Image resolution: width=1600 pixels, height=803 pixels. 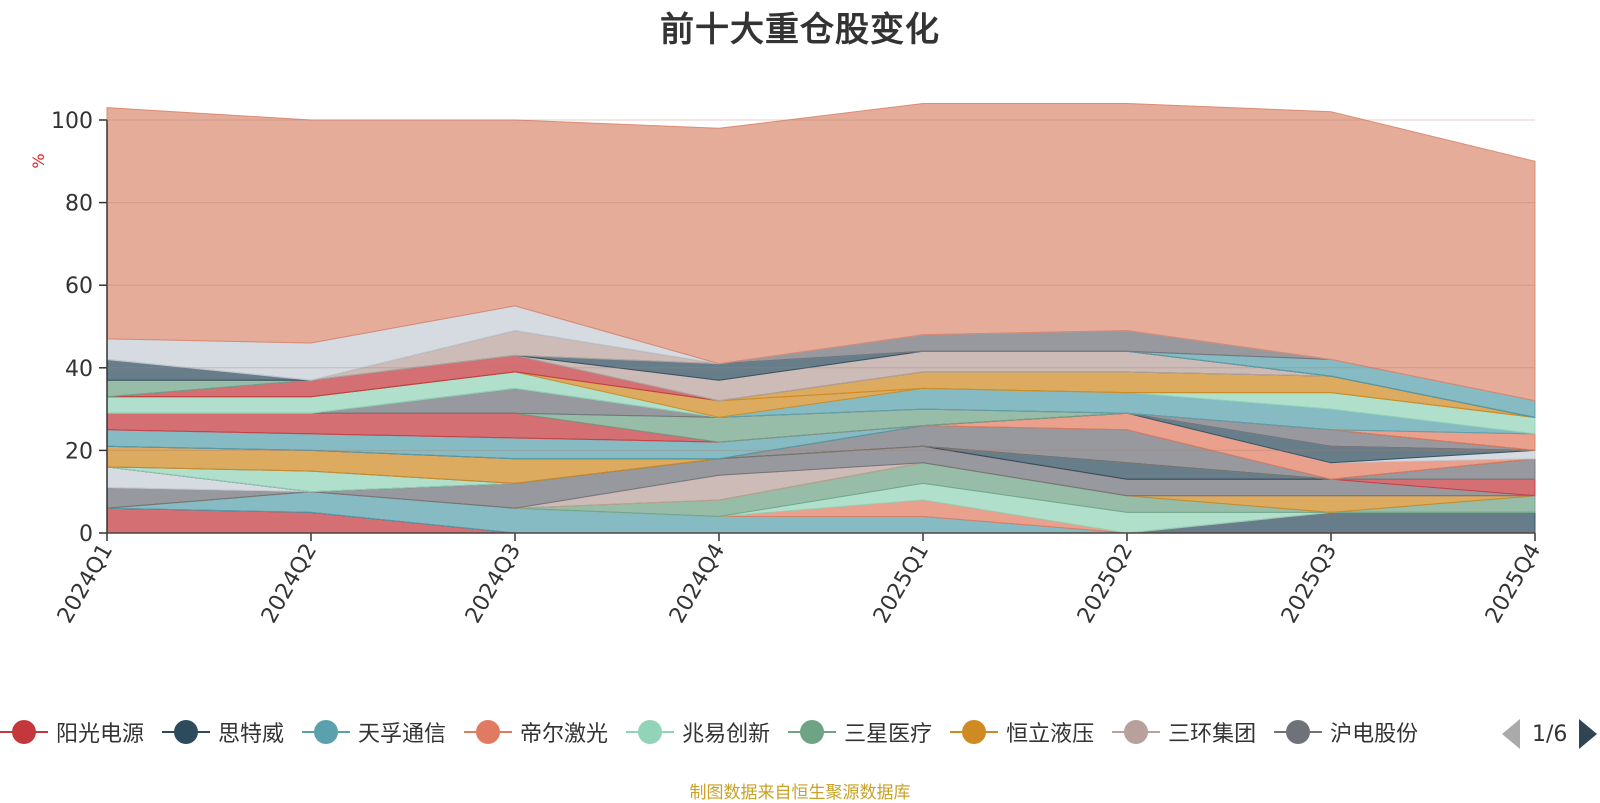 I want to click on legend-label: 阳光电源, so click(x=100, y=734).